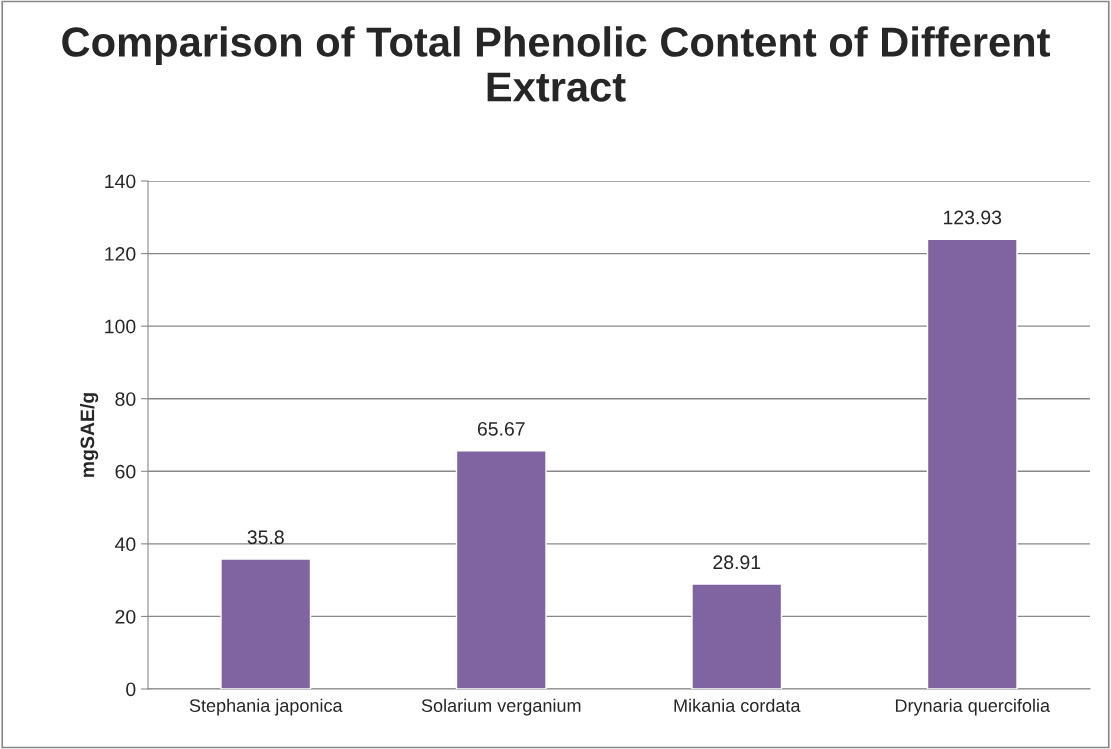  I want to click on y-tick-label: 40, so click(125, 544).